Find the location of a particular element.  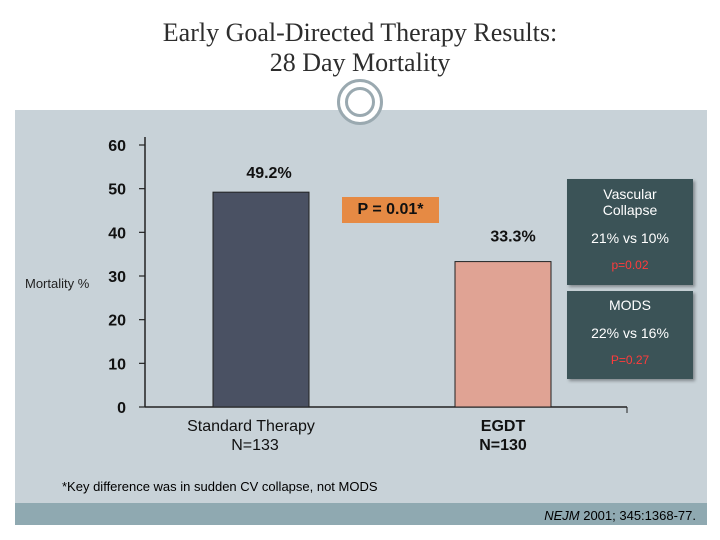

mods-stat: 22% vs 16% is located at coordinates (630, 333).